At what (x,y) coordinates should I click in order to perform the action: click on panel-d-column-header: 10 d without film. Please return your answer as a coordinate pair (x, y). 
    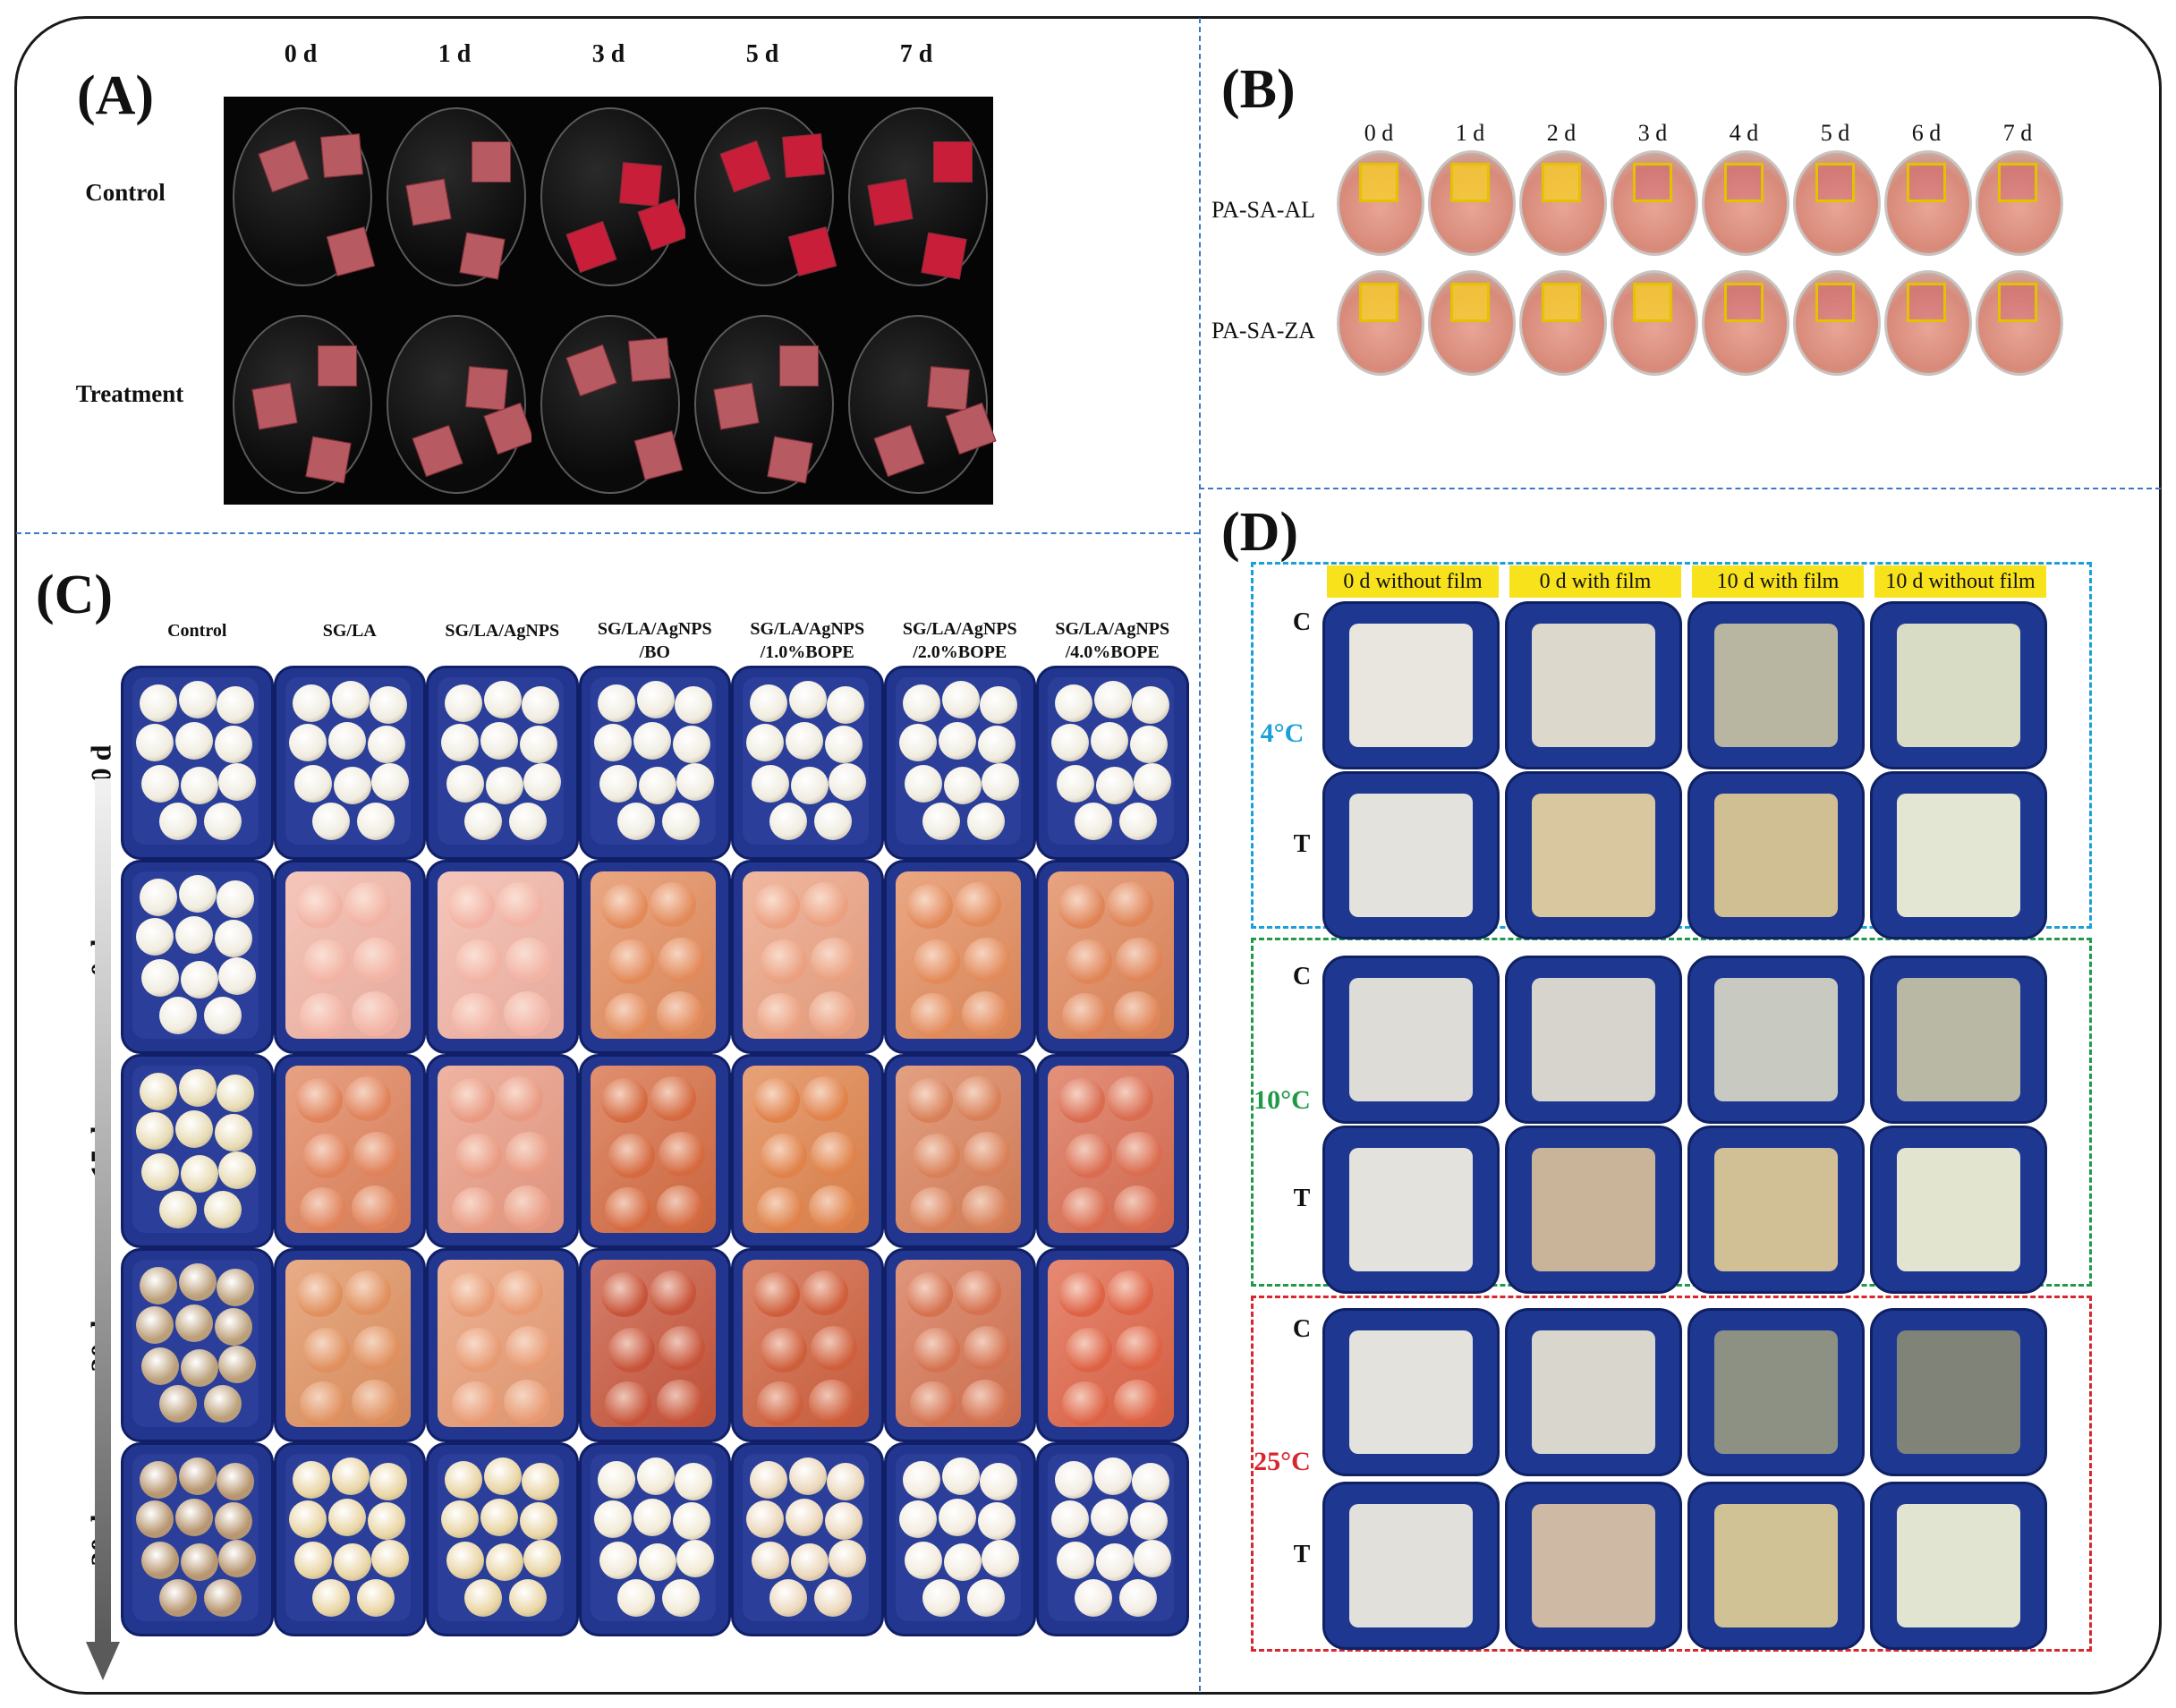
    Looking at the image, I should click on (1960, 581).